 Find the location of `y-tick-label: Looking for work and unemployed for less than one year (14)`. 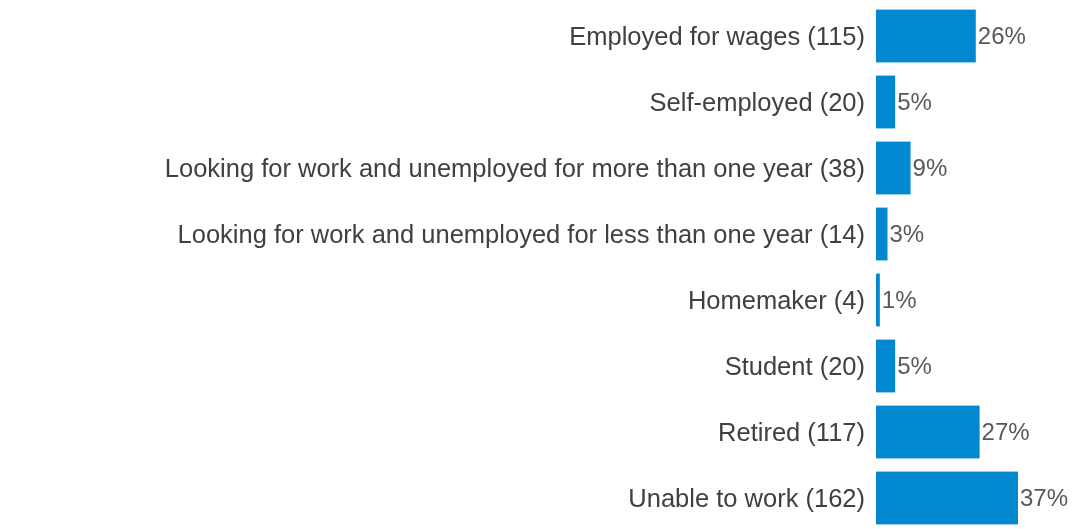

y-tick-label: Looking for work and unemployed for less than one year (14) is located at coordinates (521, 233).